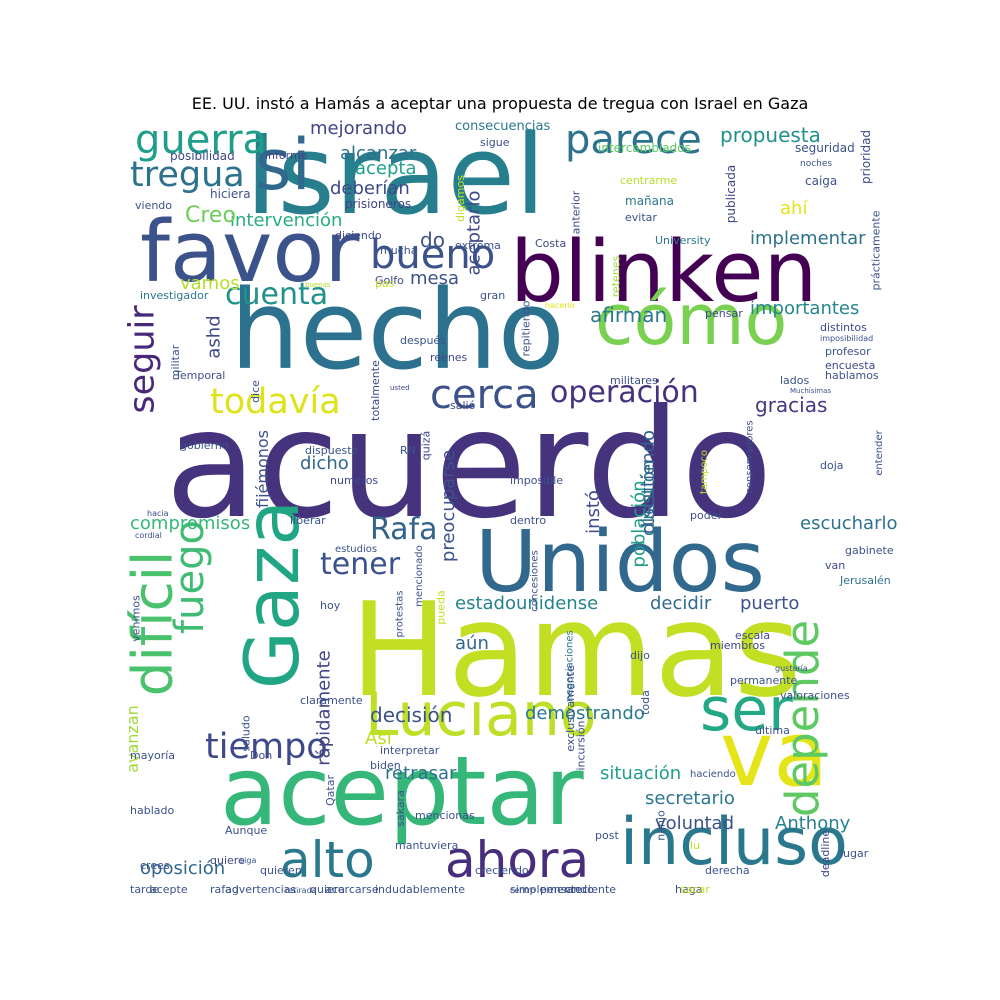  What do you see at coordinates (629, 315) in the screenshot?
I see `cloud-word: afirman` at bounding box center [629, 315].